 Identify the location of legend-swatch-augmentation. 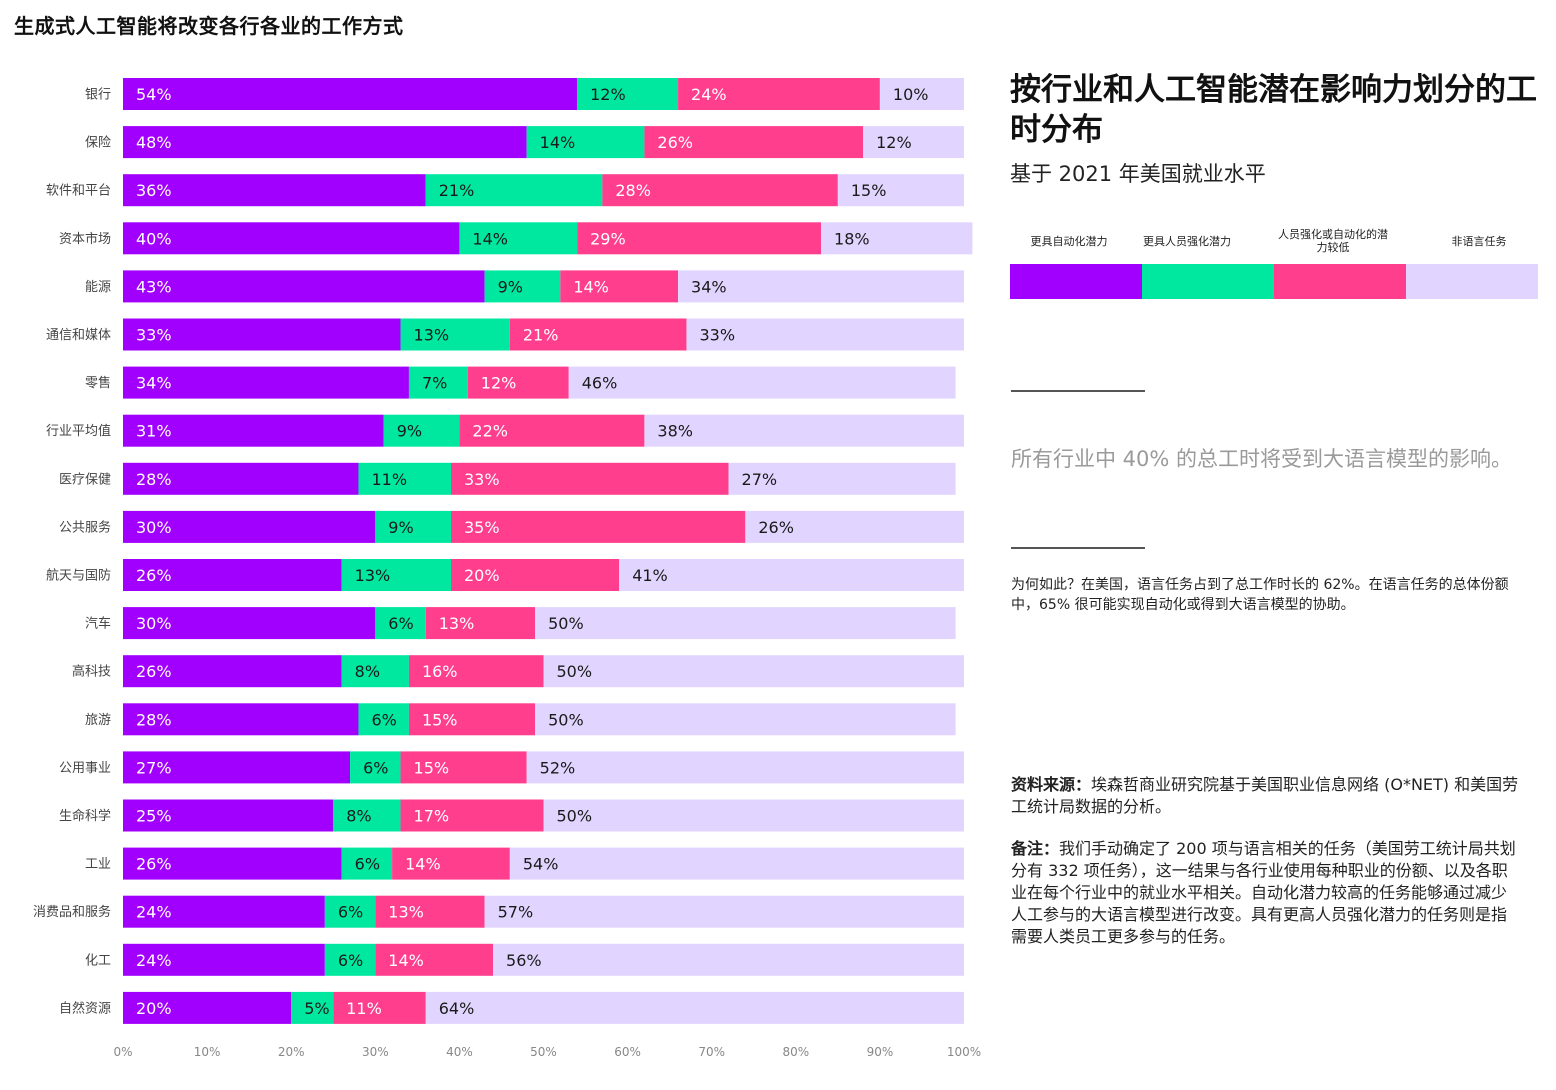
(1208, 281).